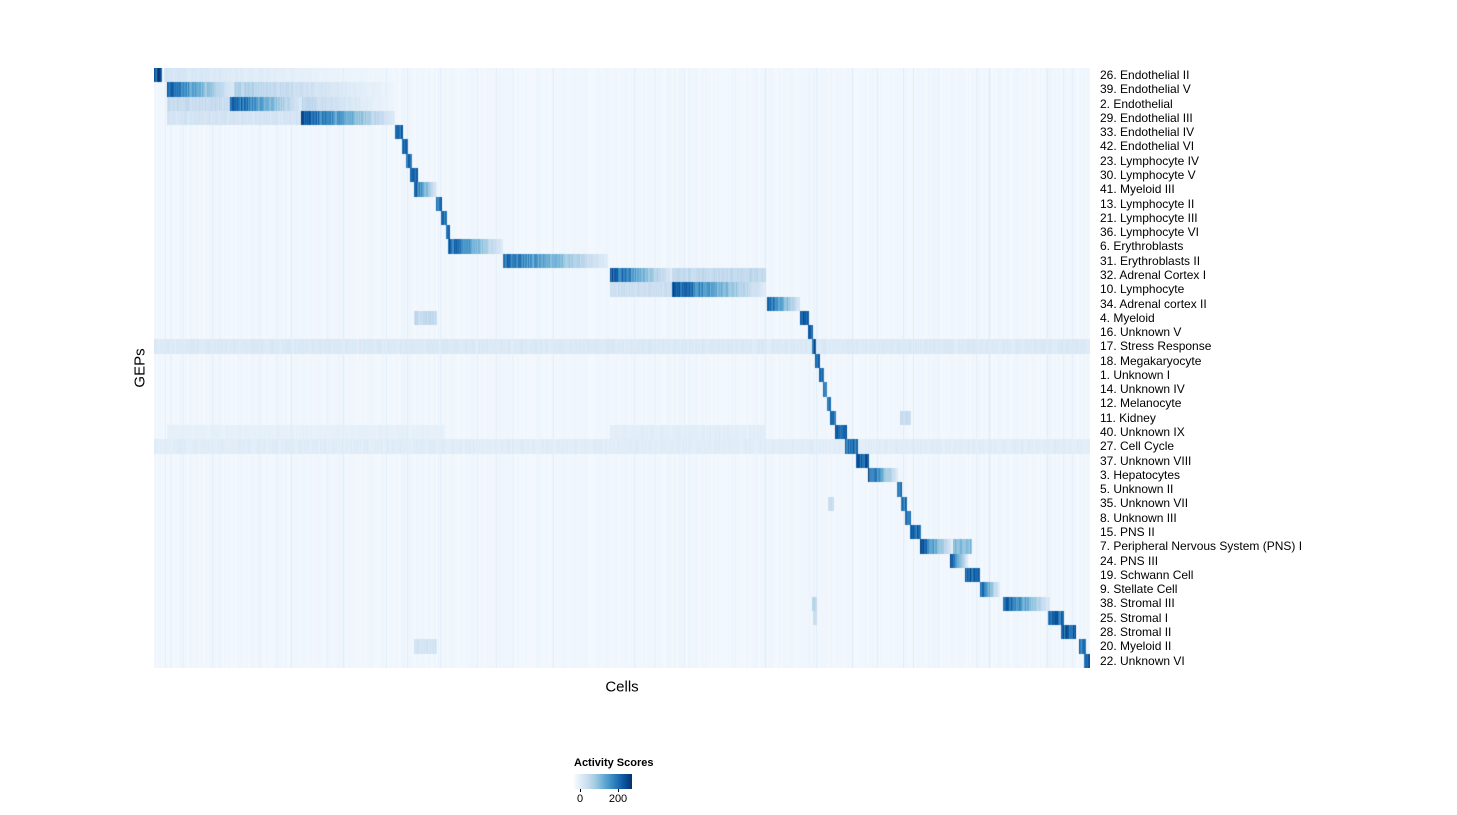  I want to click on row-label: 17. Stress Response, so click(1156, 346).